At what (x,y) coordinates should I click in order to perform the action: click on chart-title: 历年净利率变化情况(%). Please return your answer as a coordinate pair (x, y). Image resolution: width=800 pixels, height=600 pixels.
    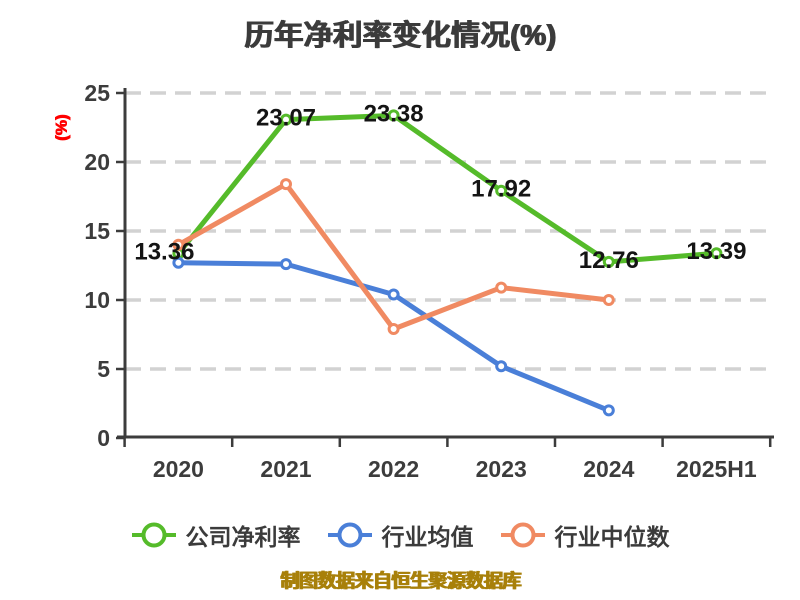
    Looking at the image, I should click on (400, 36).